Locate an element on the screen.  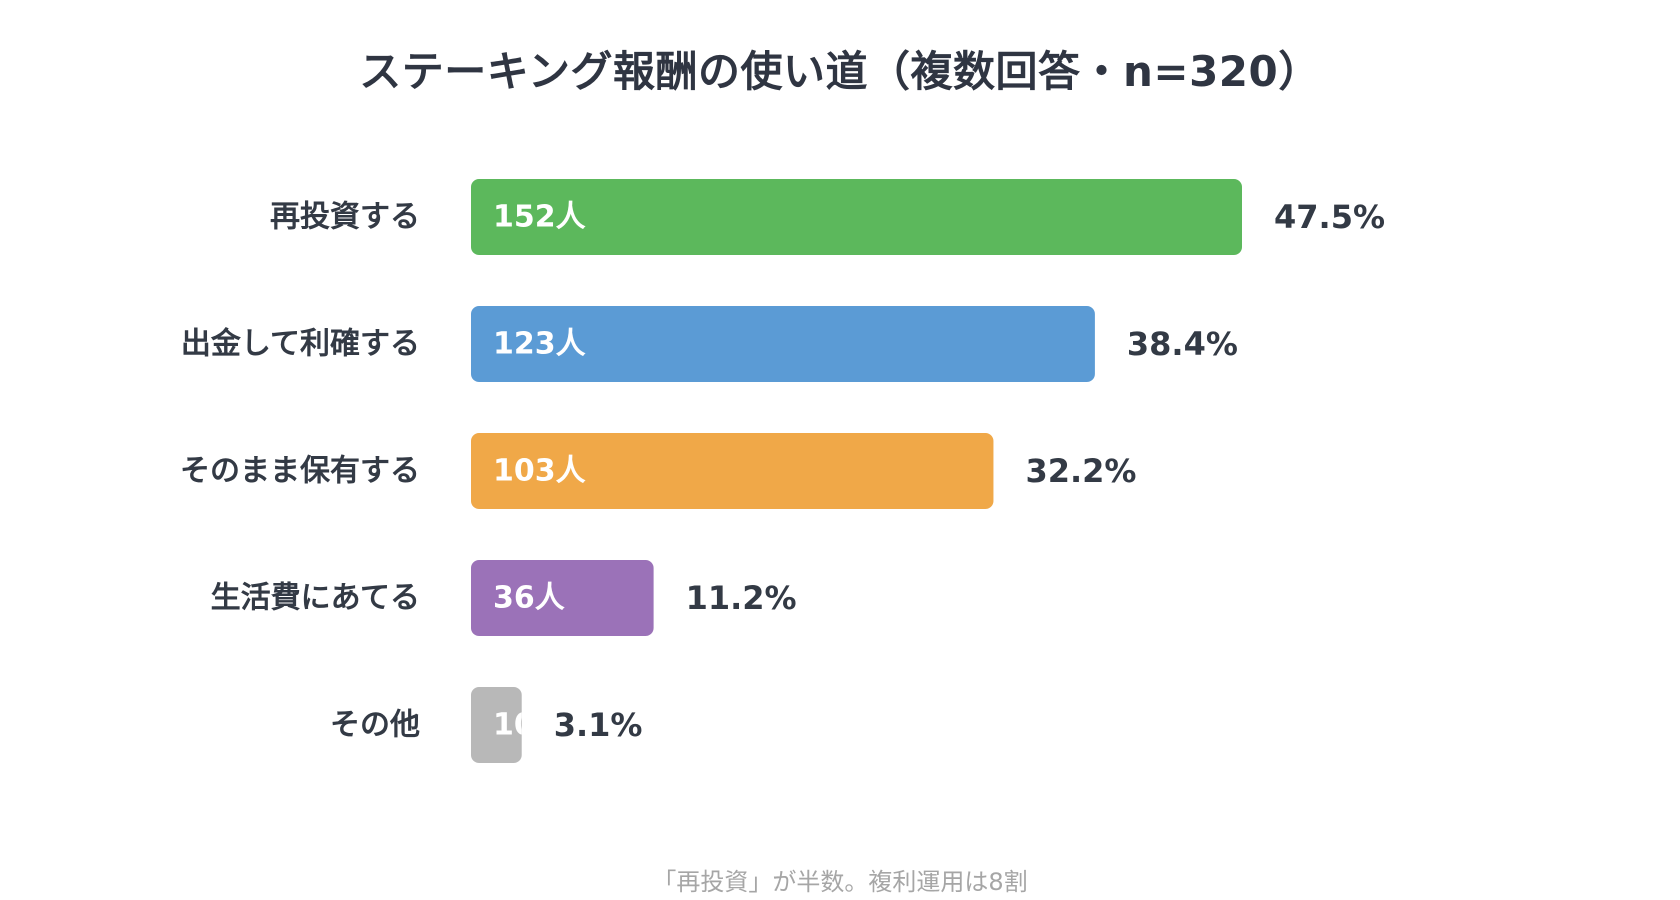
percent-label: 11.2% is located at coordinates (741, 598).